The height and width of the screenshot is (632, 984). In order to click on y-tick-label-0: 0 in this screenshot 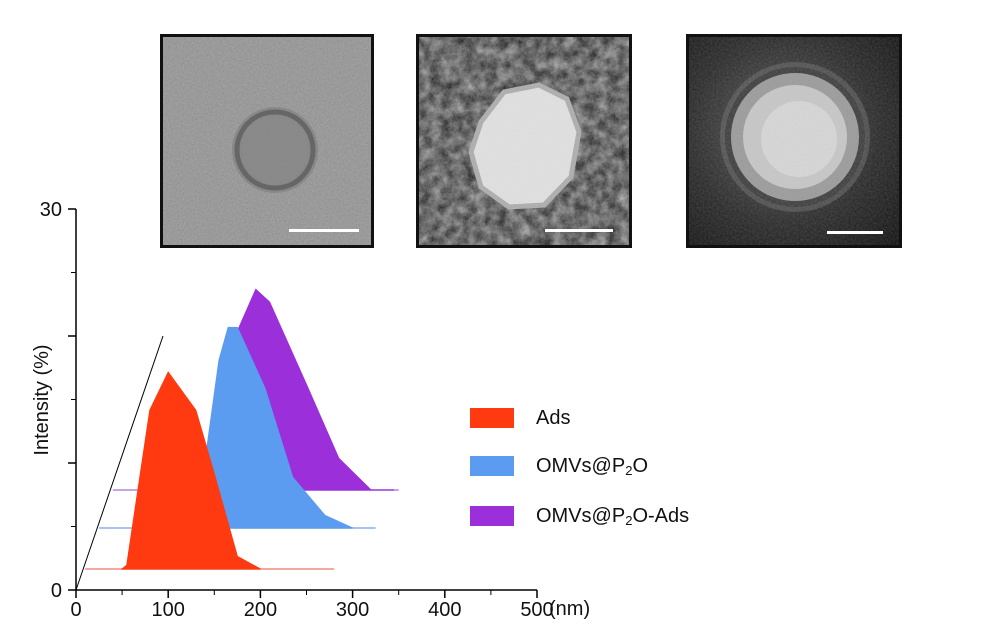, I will do `click(56, 591)`.